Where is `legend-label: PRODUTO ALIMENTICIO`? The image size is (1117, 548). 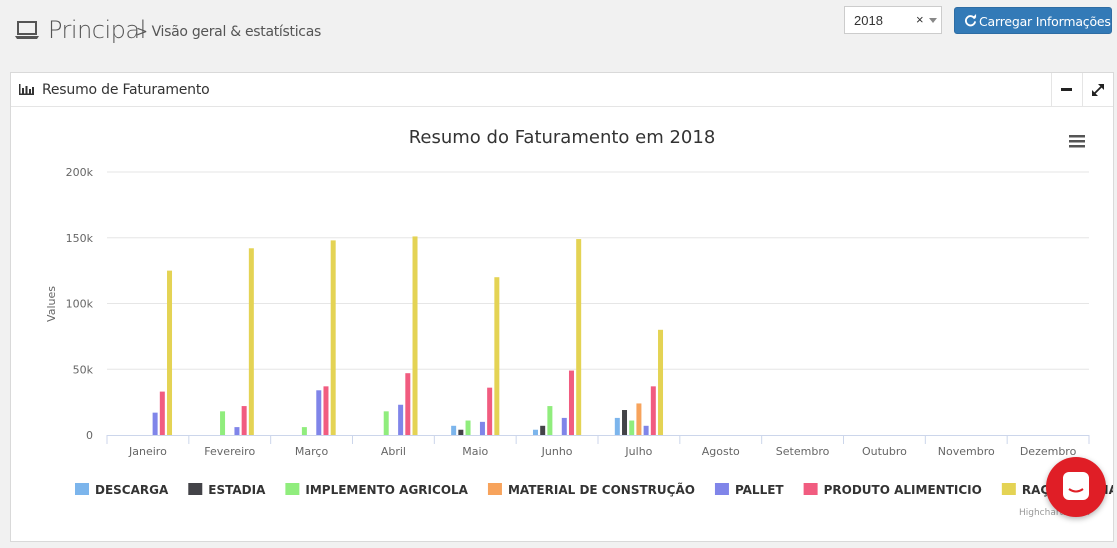 legend-label: PRODUTO ALIMENTICIO is located at coordinates (903, 490).